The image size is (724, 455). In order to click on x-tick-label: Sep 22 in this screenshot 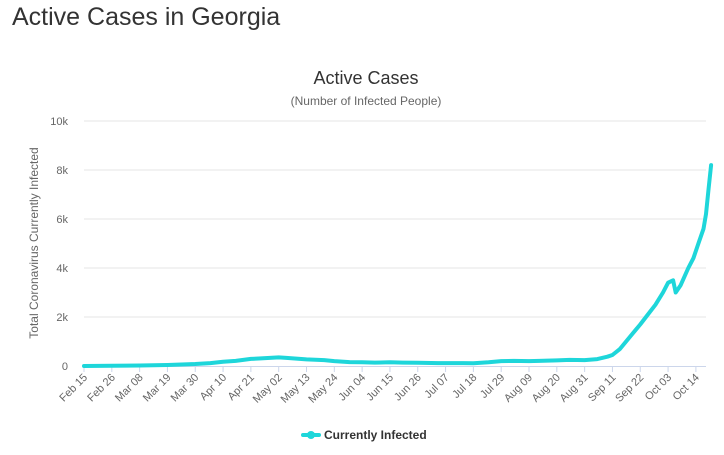, I will do `click(629, 388)`.